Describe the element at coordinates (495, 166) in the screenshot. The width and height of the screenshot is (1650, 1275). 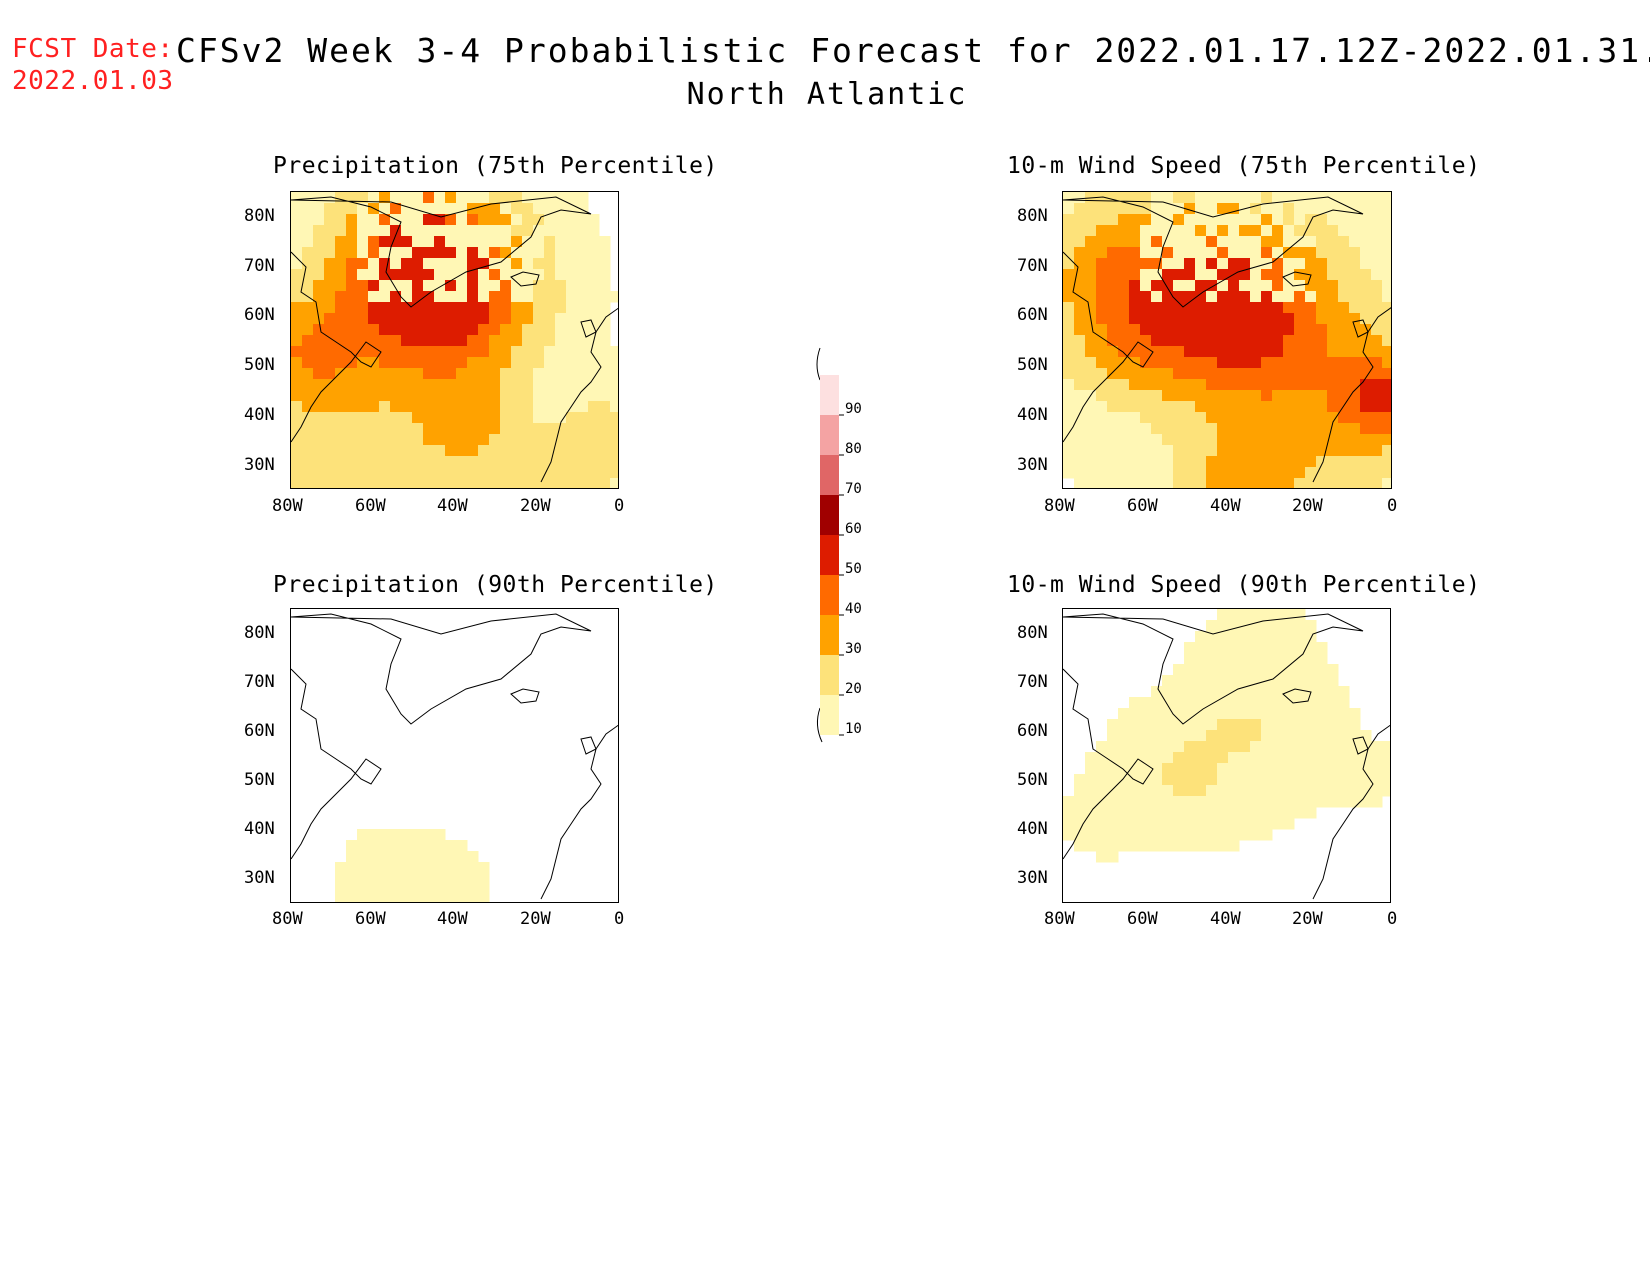
I see `panel-title: Precipitation (75th Percentile)` at that location.